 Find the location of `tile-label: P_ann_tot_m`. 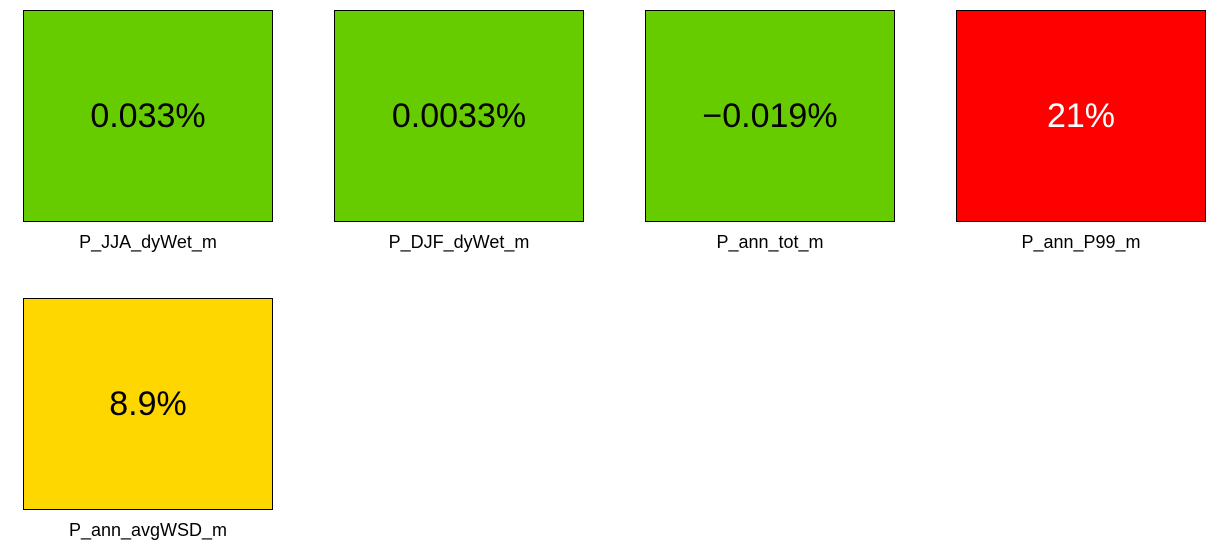

tile-label: P_ann_tot_m is located at coordinates (770, 242).